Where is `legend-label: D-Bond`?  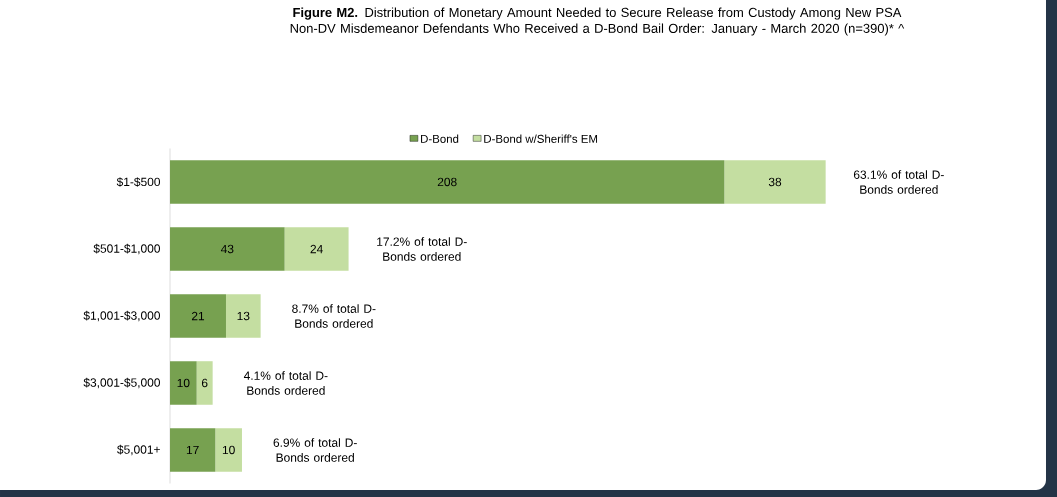 legend-label: D-Bond is located at coordinates (440, 138).